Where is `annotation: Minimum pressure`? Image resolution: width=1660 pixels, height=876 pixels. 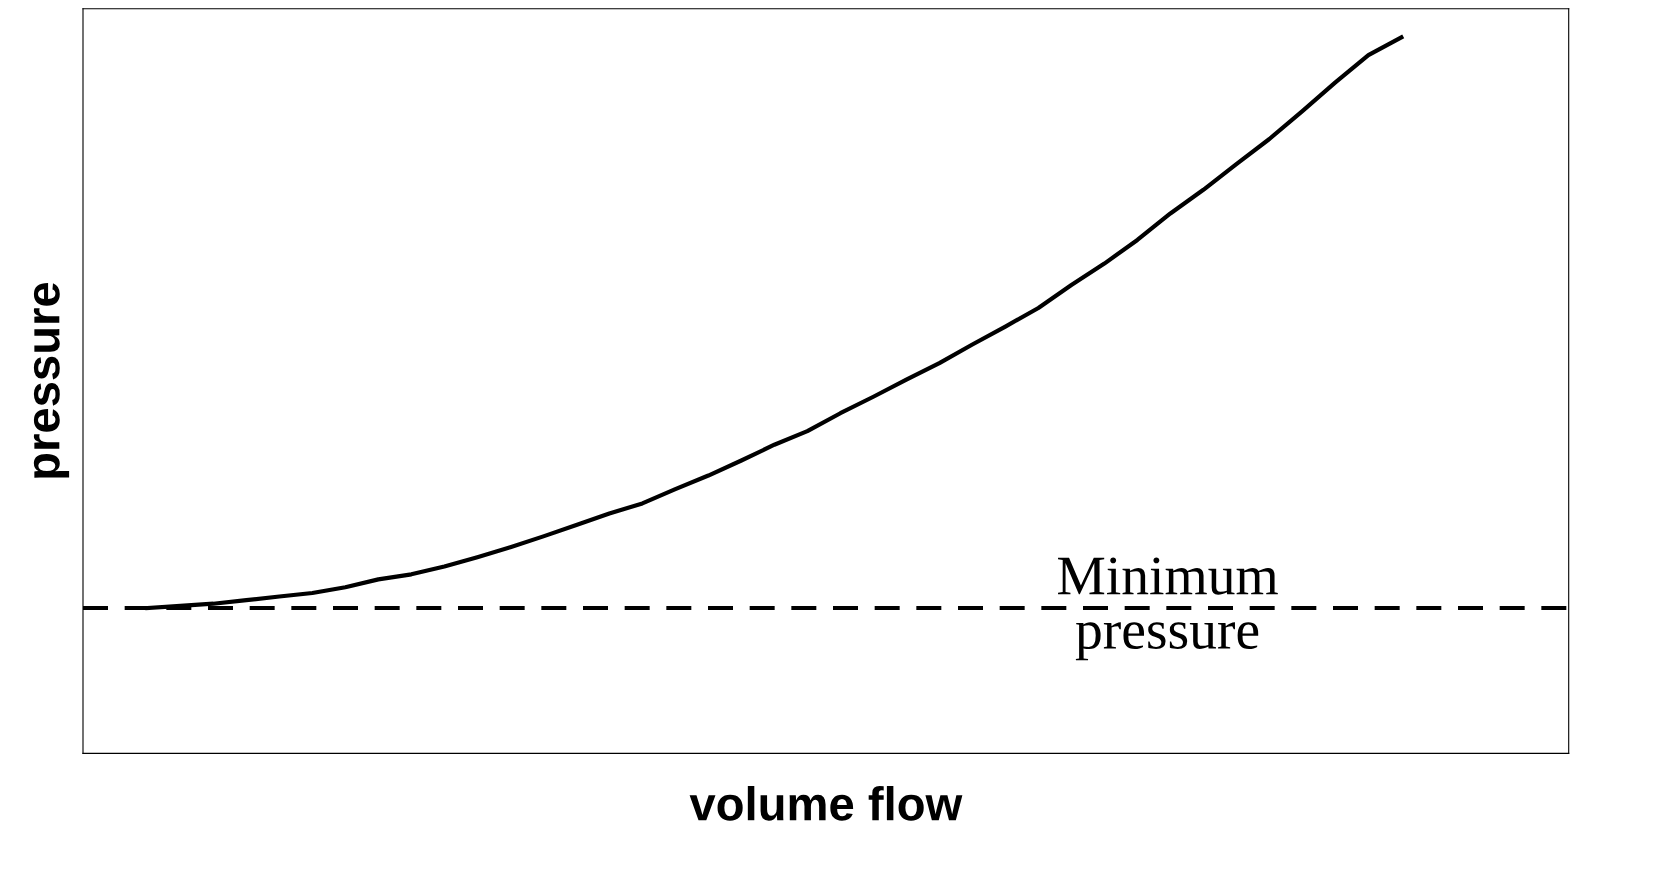 annotation: Minimum pressure is located at coordinates (1168, 609).